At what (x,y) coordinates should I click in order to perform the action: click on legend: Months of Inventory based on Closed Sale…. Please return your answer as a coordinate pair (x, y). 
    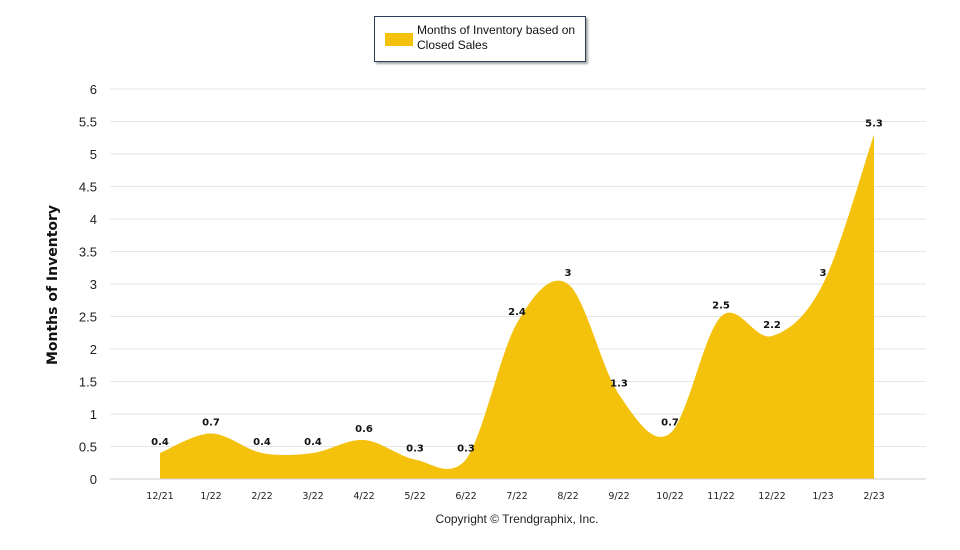
    Looking at the image, I should click on (480, 39).